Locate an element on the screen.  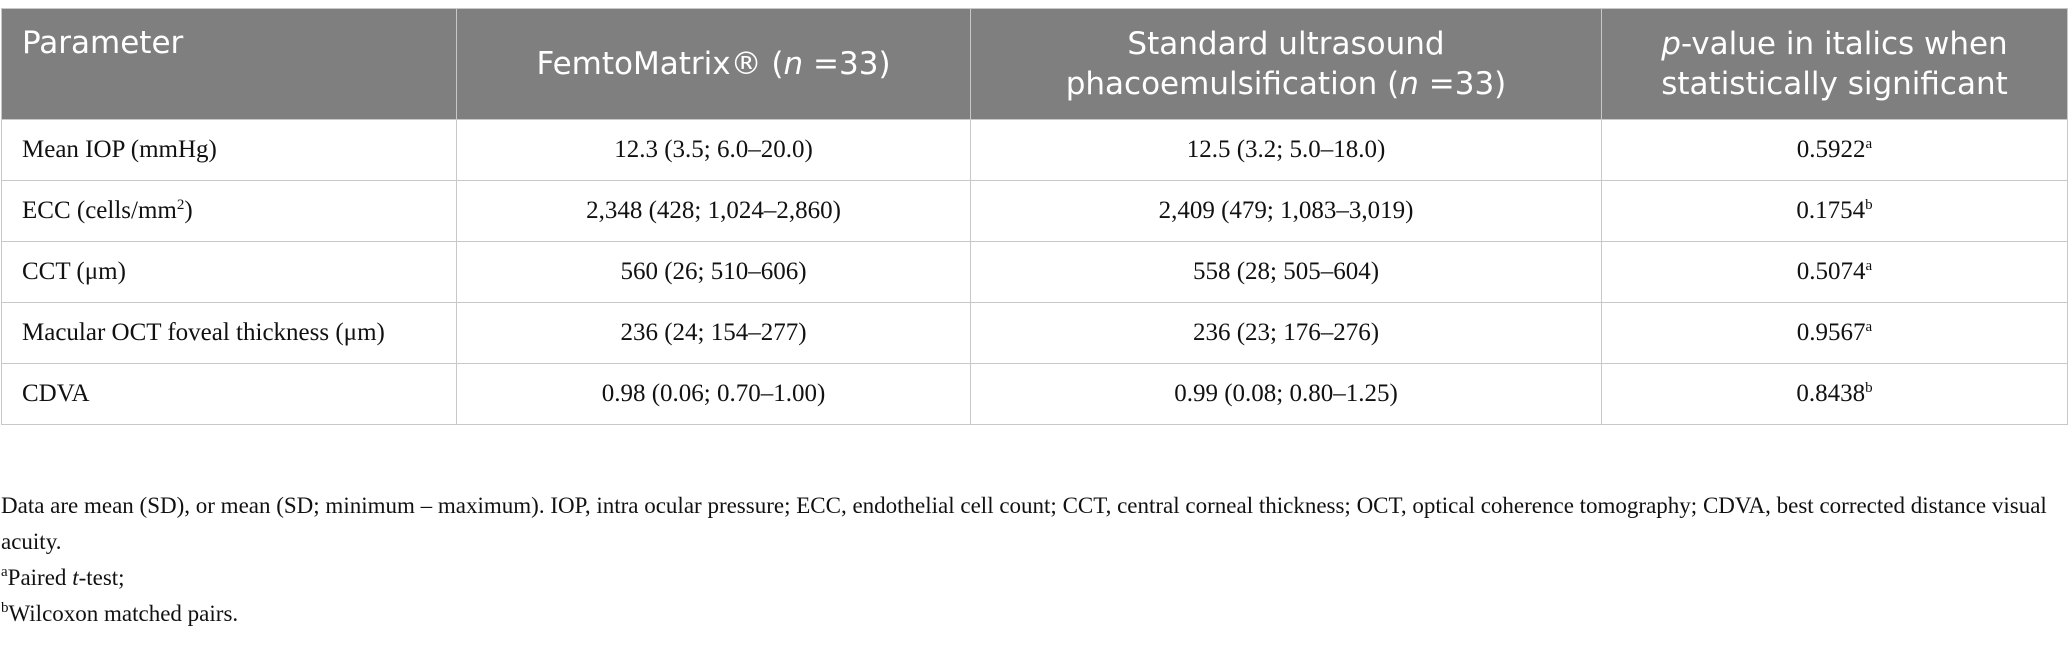
footnote-text: -test; is located at coordinates (101, 577).